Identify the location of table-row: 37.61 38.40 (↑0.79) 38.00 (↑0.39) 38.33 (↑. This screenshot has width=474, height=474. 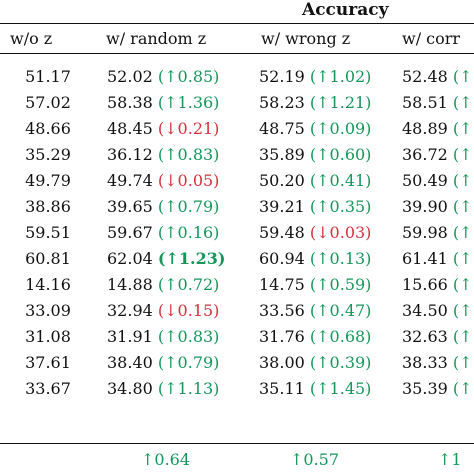
(237, 363).